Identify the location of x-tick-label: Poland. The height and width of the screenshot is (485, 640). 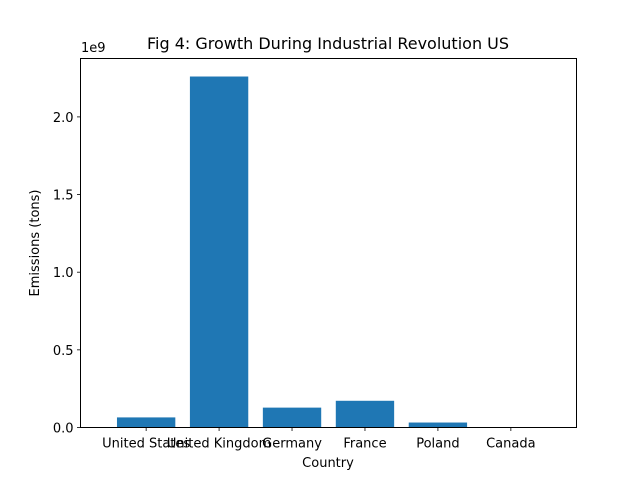
(437, 444).